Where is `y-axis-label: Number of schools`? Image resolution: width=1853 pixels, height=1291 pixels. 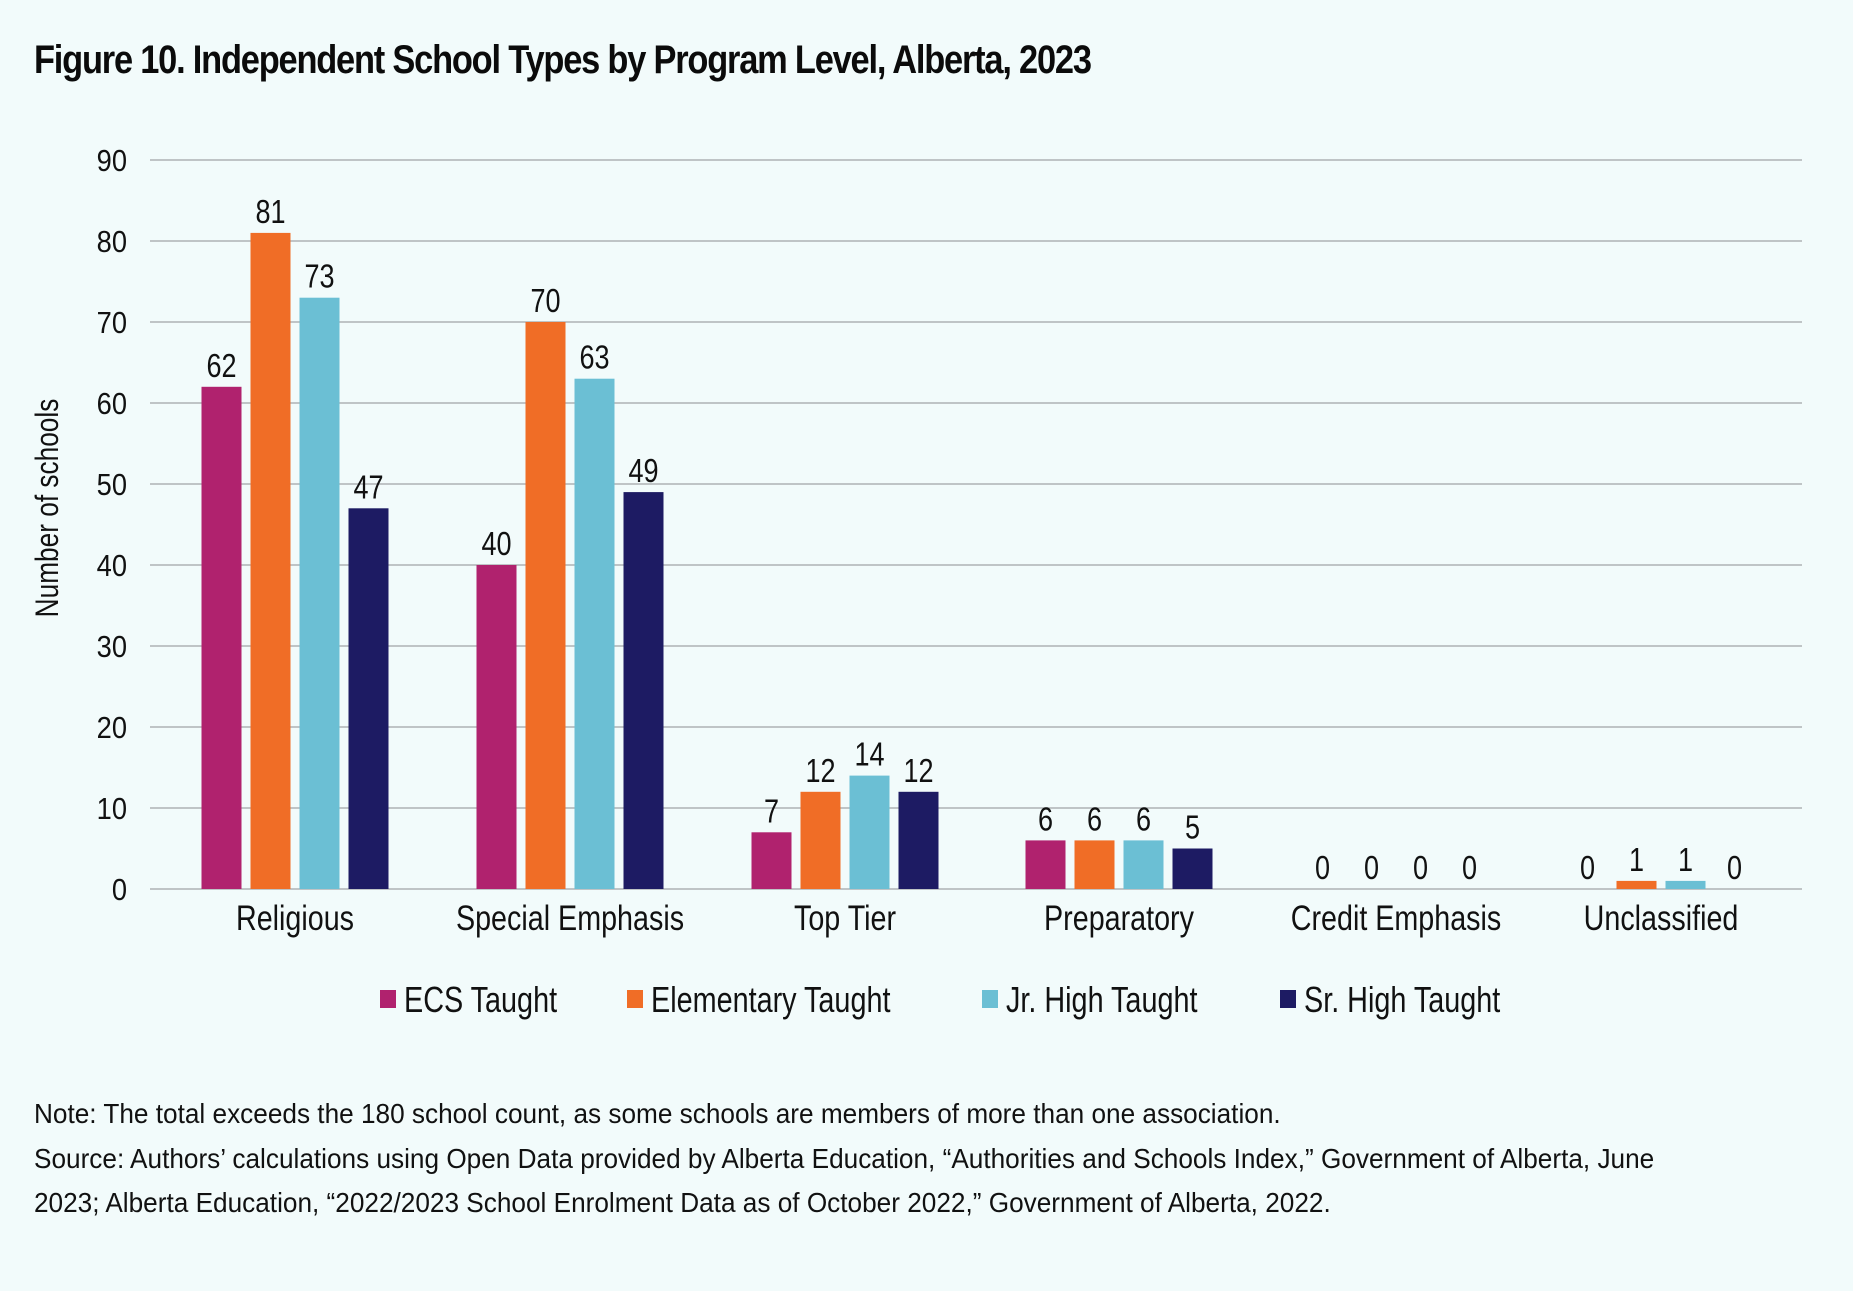 y-axis-label: Number of schools is located at coordinates (48, 508).